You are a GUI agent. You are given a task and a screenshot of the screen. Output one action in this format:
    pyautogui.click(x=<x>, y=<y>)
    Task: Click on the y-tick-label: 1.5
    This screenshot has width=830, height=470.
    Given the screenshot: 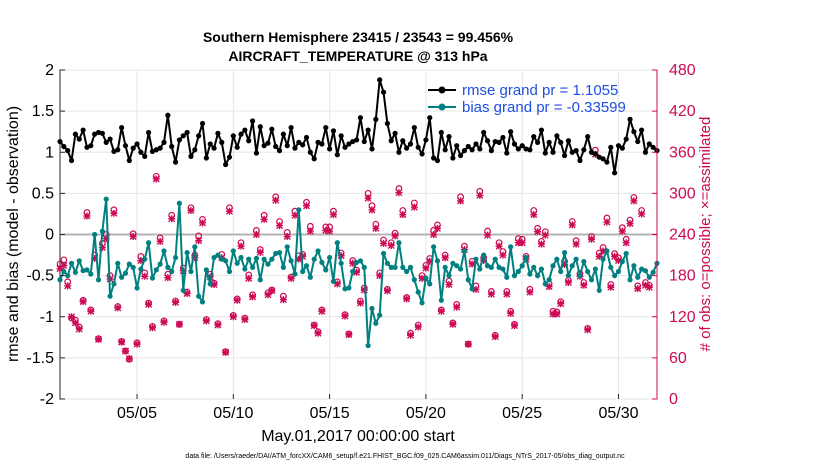 What is the action you would take?
    pyautogui.click(x=43, y=111)
    